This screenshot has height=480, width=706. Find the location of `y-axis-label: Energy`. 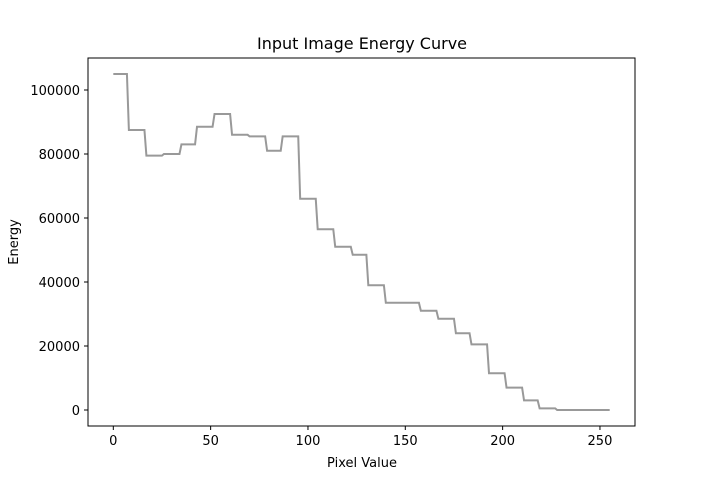

y-axis-label: Energy is located at coordinates (14, 242).